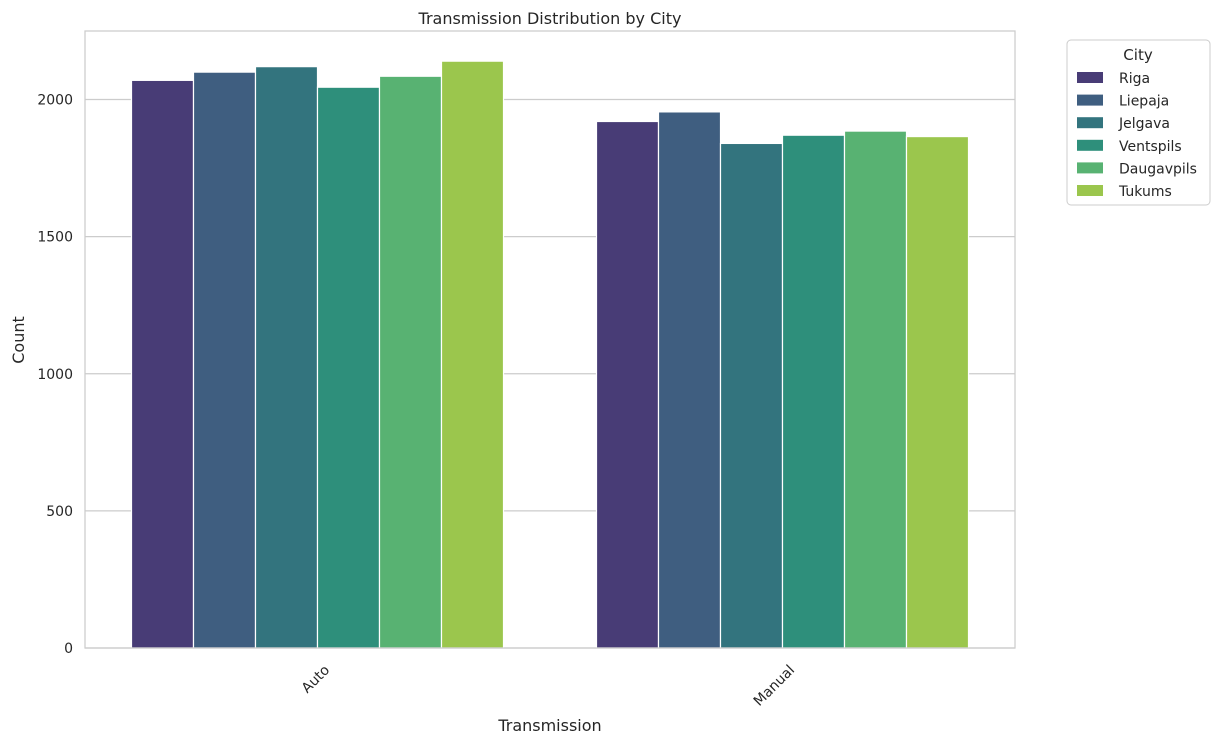  What do you see at coordinates (548, 685) in the screenshot?
I see `x-axis-ticks: Auto Manual` at bounding box center [548, 685].